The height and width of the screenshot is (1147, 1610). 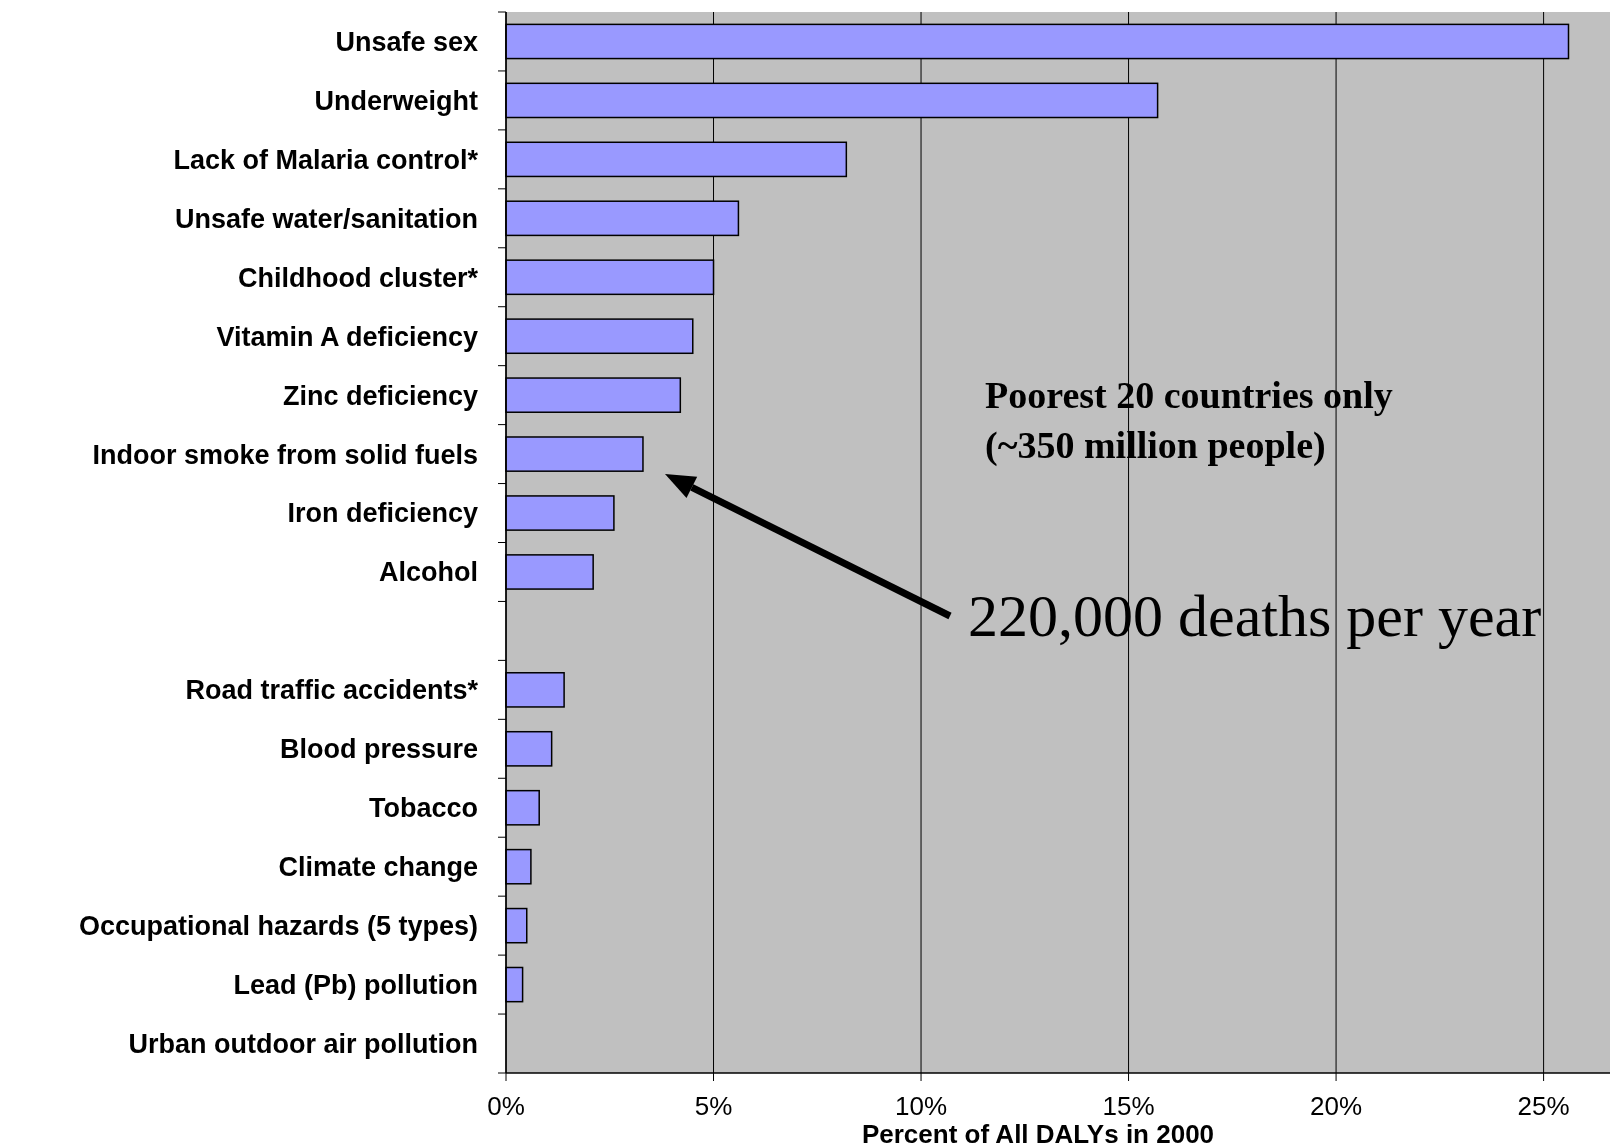 I want to click on y-tick-label: Blood pressure, so click(x=378, y=749).